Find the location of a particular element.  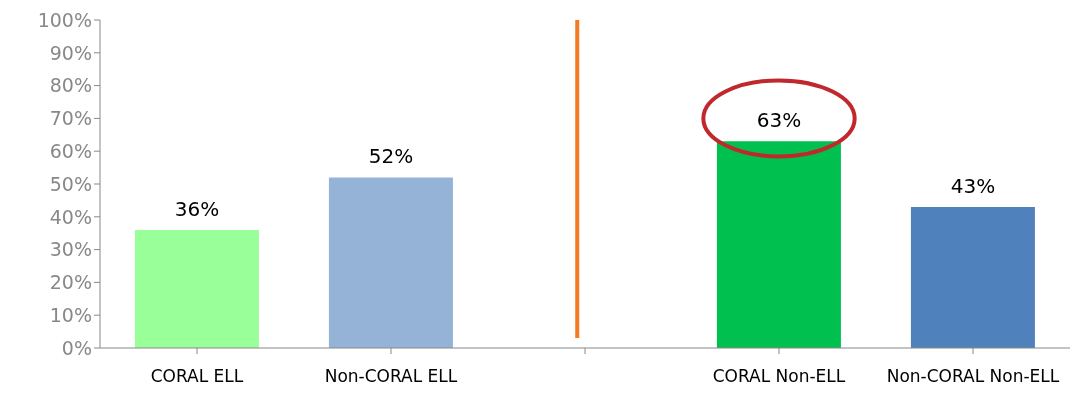

y-tick-label: 50% is located at coordinates (70, 183).